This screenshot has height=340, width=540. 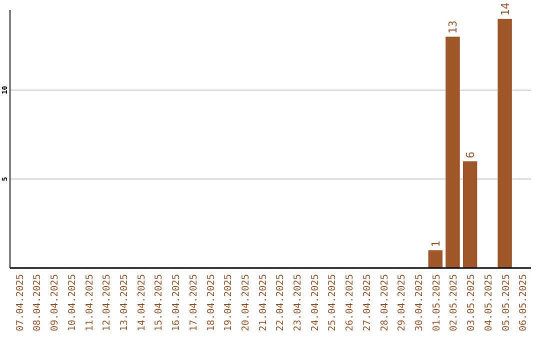 I want to click on x-tick-label: 20.04.2025, so click(x=246, y=303).